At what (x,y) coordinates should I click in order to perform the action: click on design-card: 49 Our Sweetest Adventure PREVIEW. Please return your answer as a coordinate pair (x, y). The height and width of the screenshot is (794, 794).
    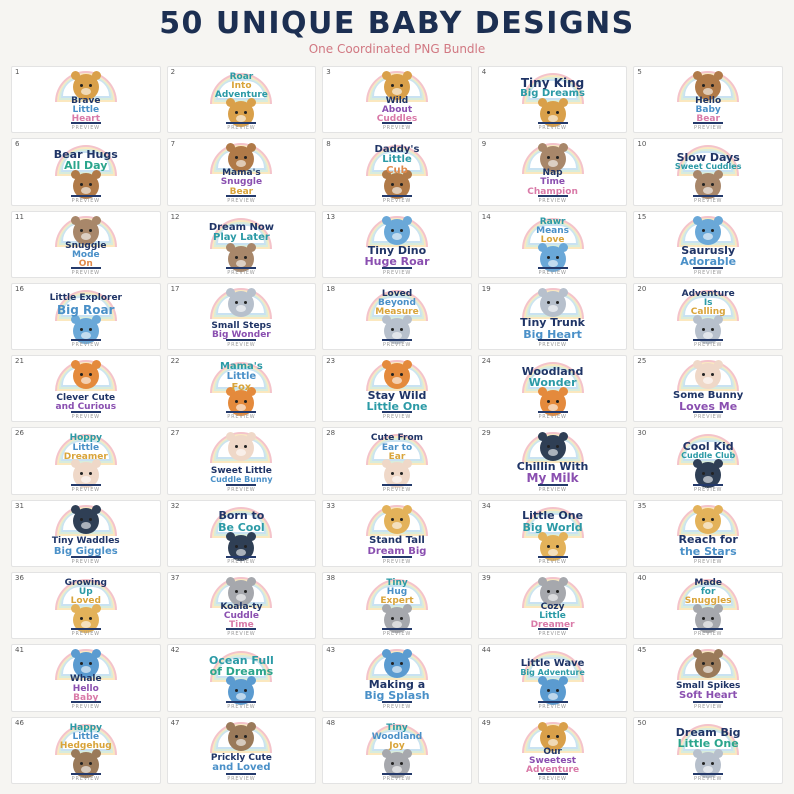
    Looking at the image, I should click on (552, 750).